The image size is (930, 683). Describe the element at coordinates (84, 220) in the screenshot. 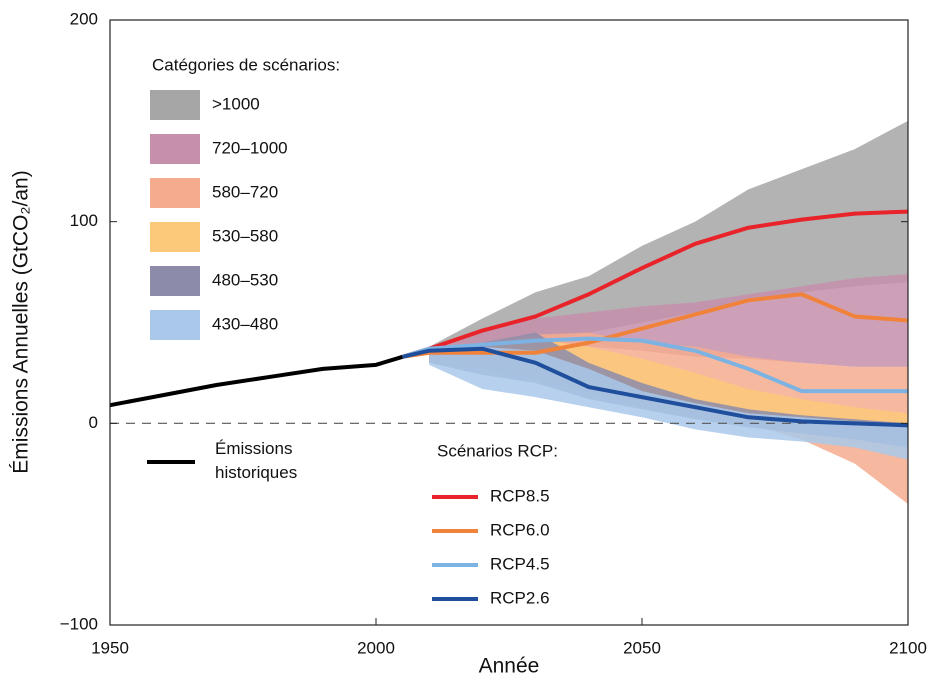

I see `y-tick-label: 100` at that location.